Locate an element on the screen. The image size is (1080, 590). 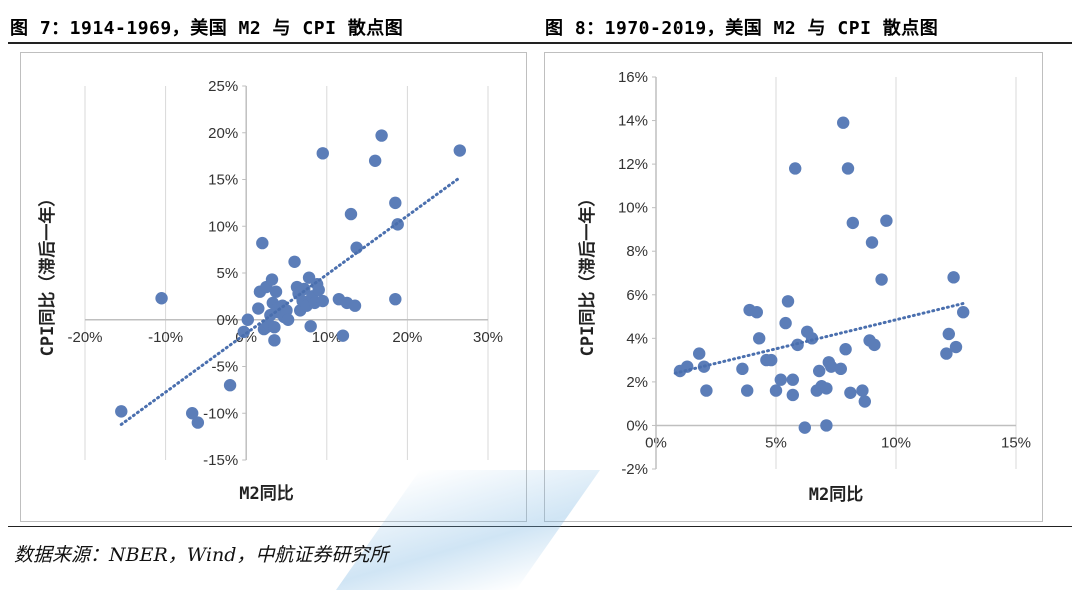
fig7-x-tick-label-0: -20% is located at coordinates (84, 337).